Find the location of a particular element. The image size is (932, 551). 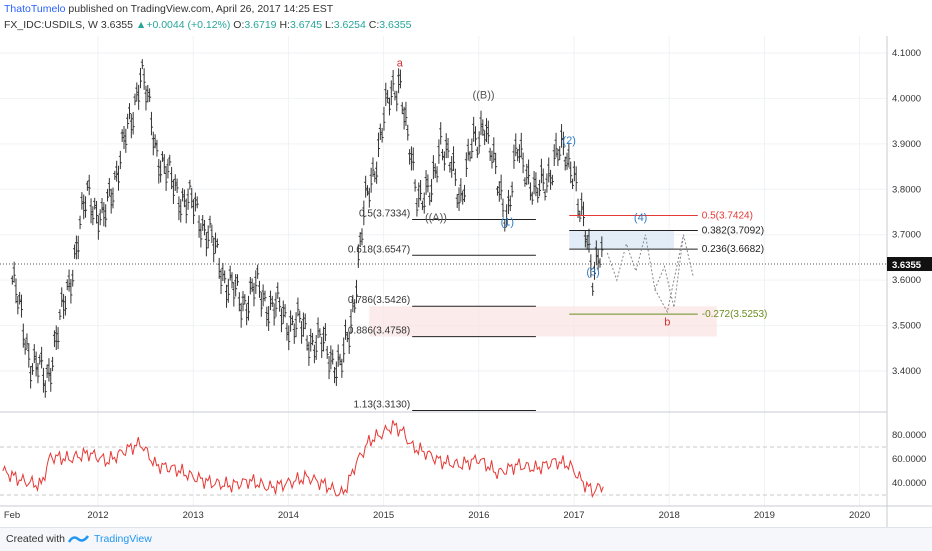

fib-label: 0.236(3.6682) is located at coordinates (733, 249).